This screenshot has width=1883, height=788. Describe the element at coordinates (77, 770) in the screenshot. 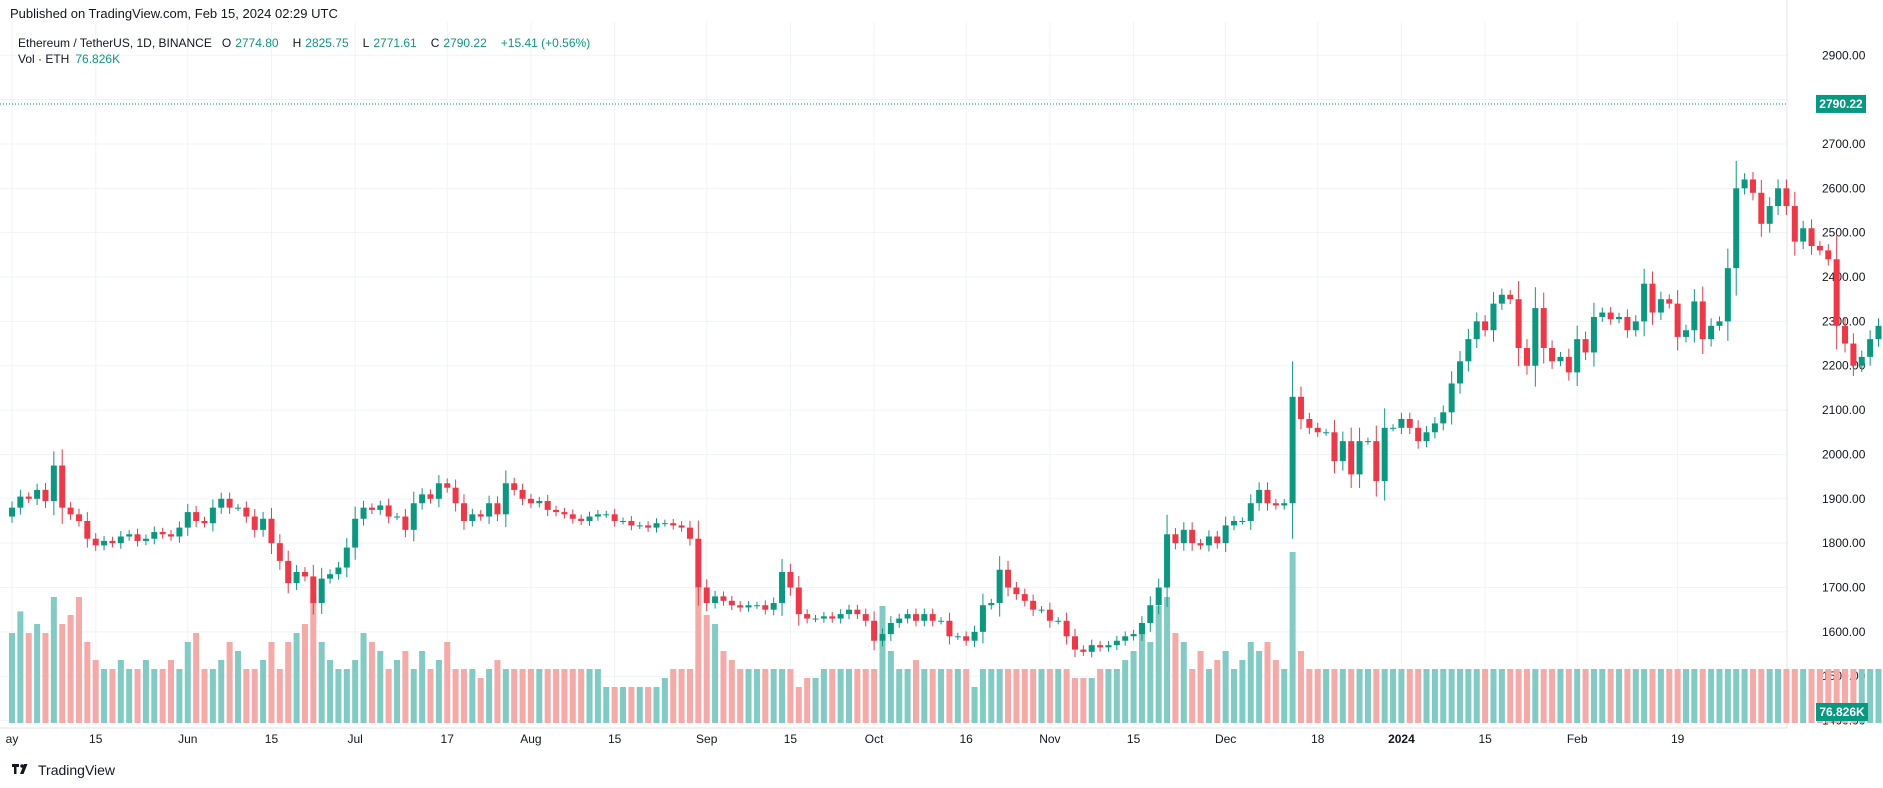

I see `brand-name: TradingView` at that location.